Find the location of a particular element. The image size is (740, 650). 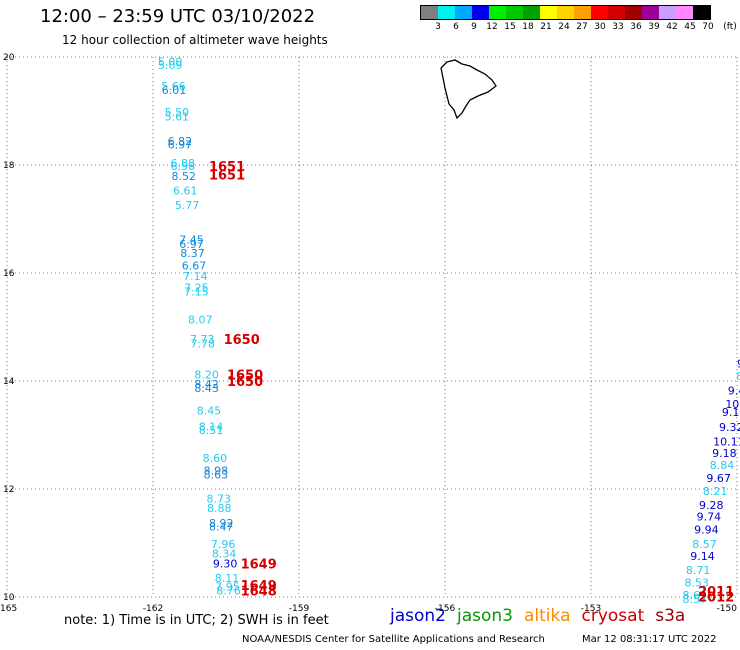

wave-height-label: 7.25 is located at coordinates (196, 288).